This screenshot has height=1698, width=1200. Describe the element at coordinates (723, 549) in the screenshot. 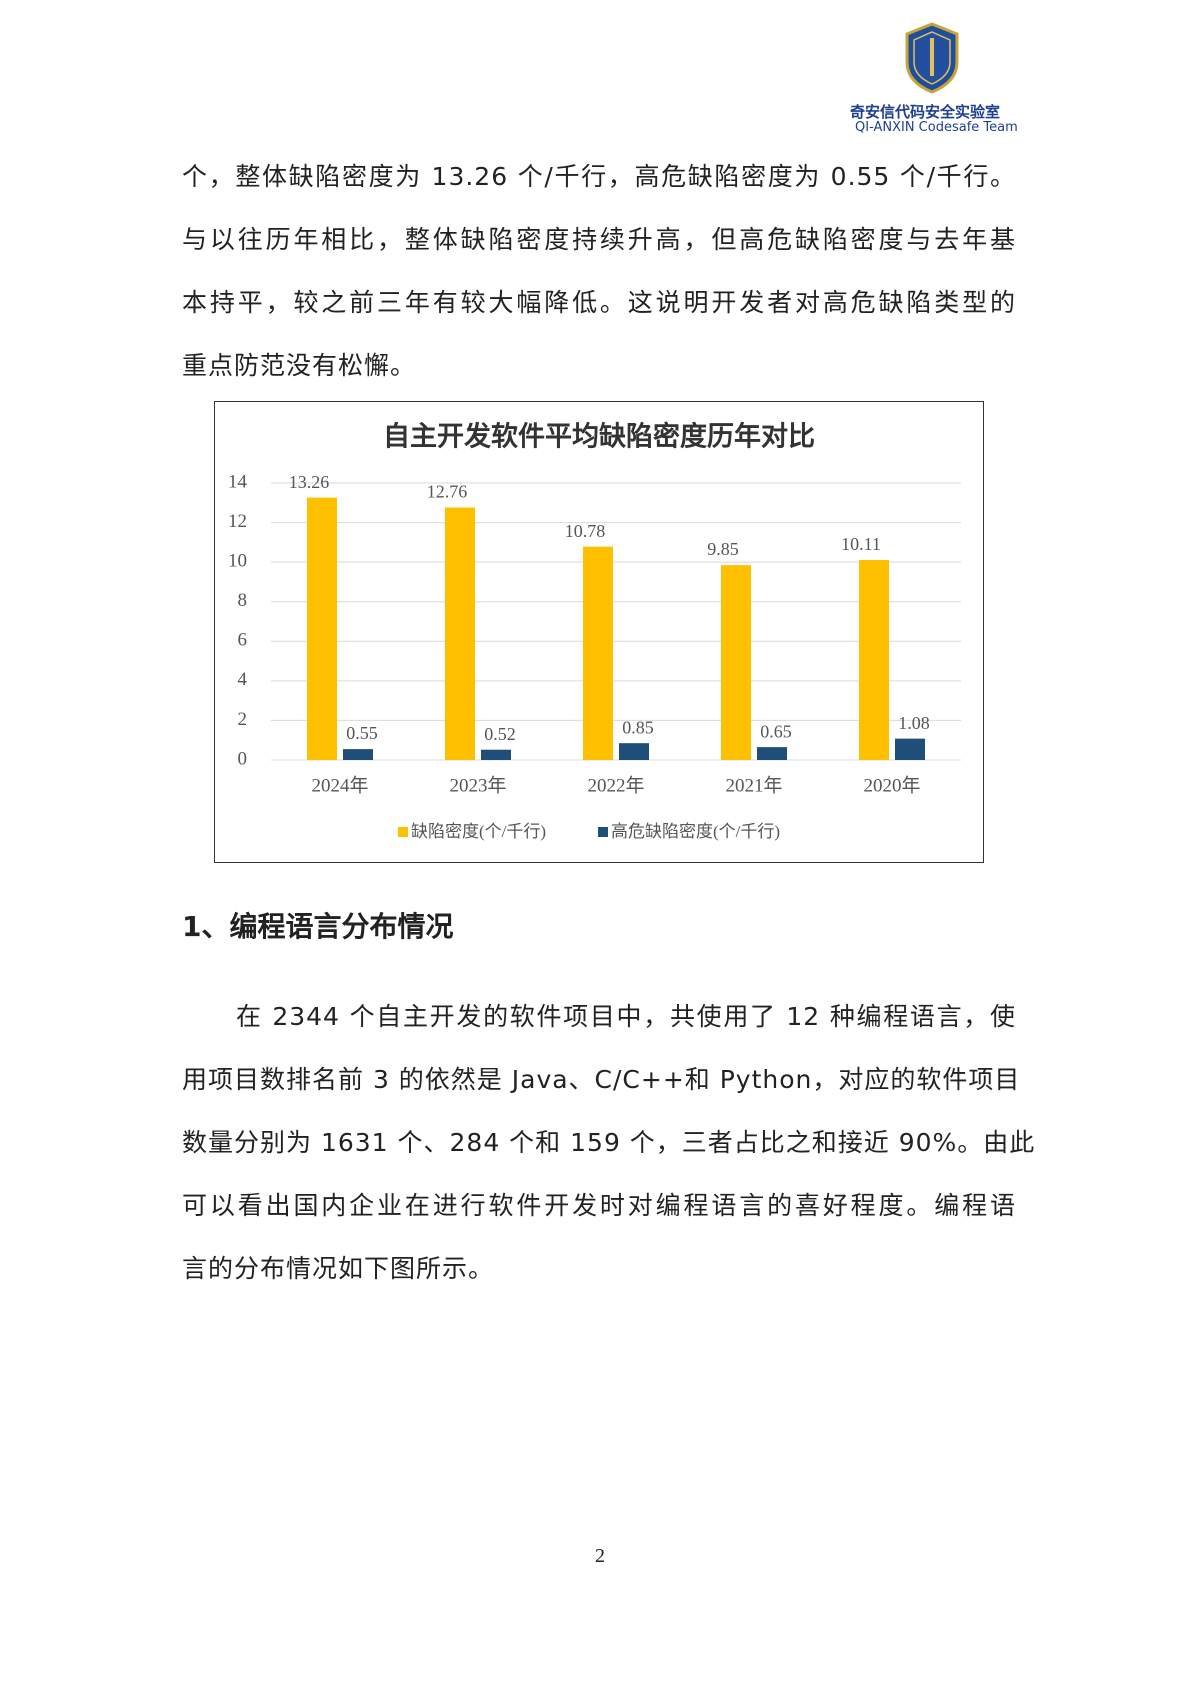

I see `value-label: 9.85` at that location.